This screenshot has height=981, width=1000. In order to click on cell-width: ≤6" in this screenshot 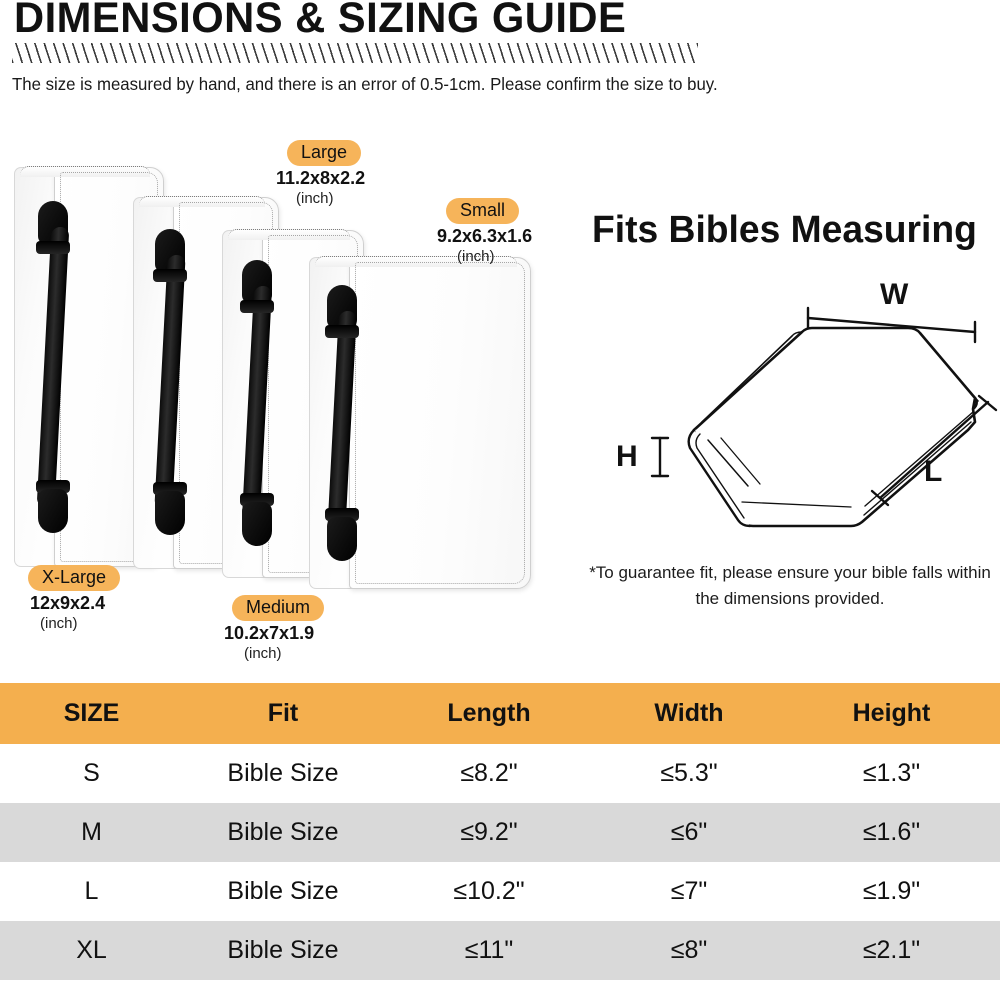, I will do `click(689, 832)`.